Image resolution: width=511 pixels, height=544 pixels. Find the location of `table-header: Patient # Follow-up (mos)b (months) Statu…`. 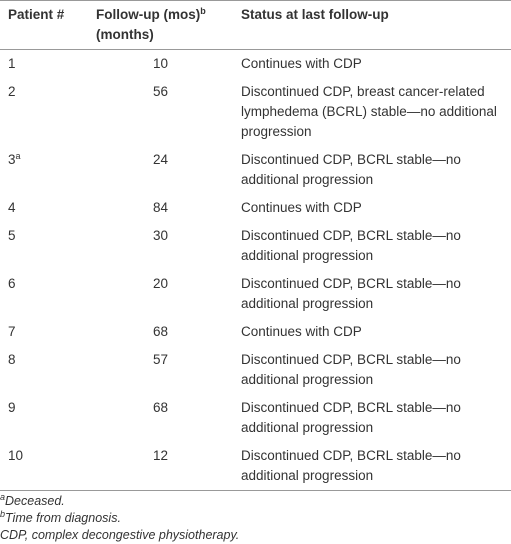

table-header: Patient # Follow-up (mos)b (months) Statu… is located at coordinates (255, 25).